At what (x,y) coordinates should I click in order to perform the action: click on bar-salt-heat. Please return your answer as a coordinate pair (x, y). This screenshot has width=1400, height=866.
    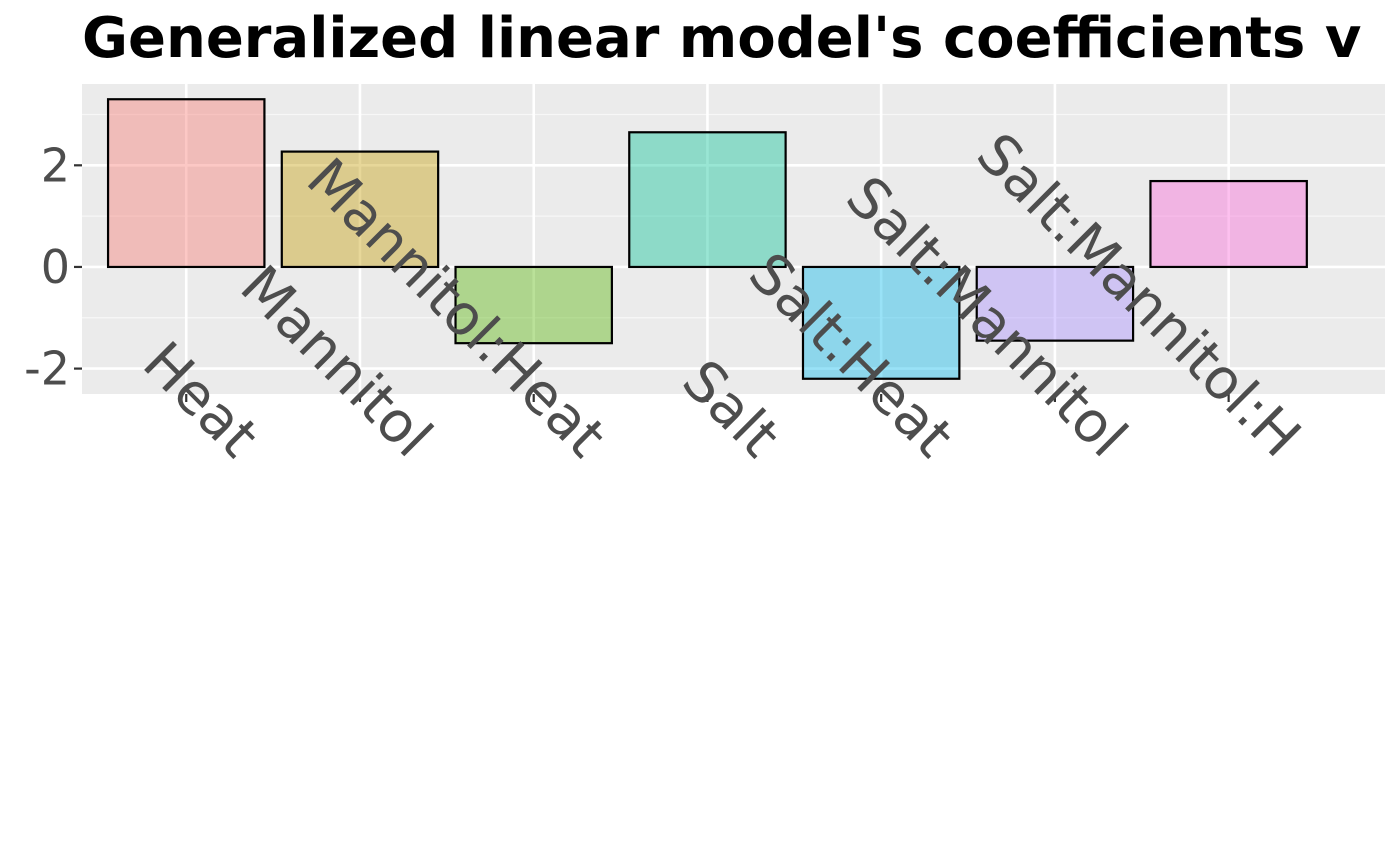
    Looking at the image, I should click on (881, 322).